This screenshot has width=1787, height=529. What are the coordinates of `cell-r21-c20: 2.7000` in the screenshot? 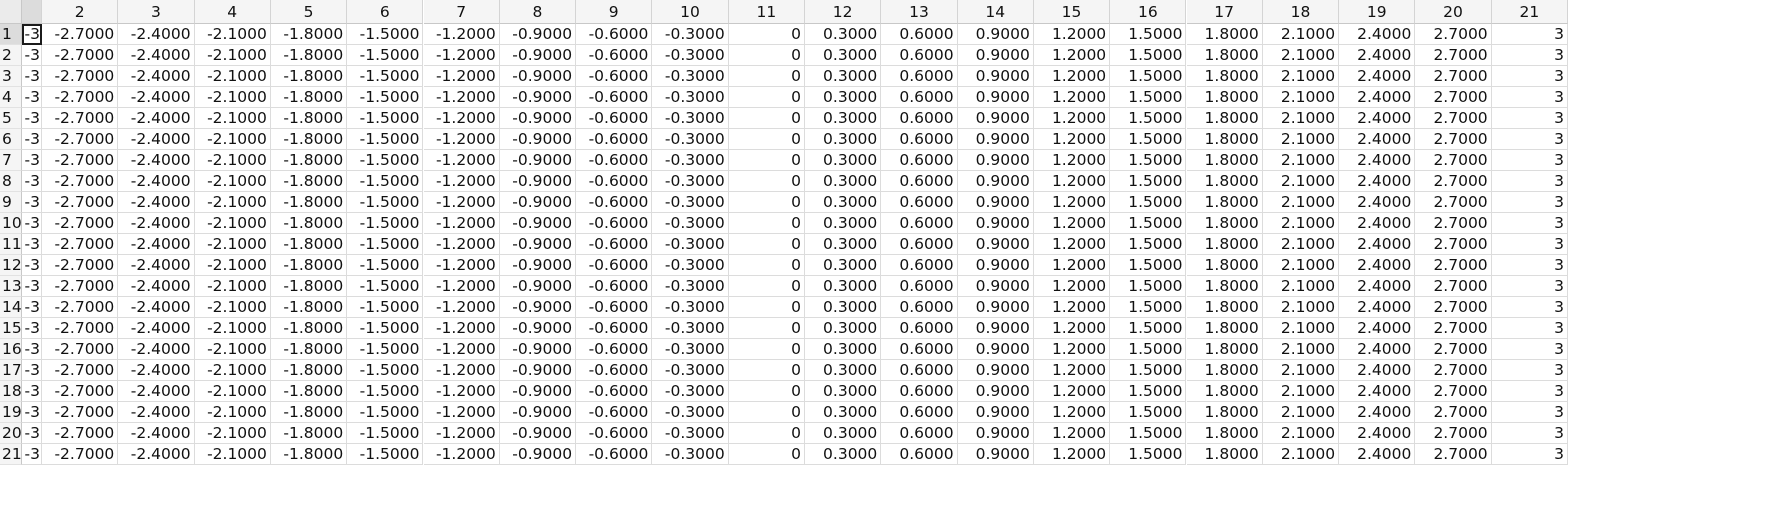 It's located at (1453, 454).